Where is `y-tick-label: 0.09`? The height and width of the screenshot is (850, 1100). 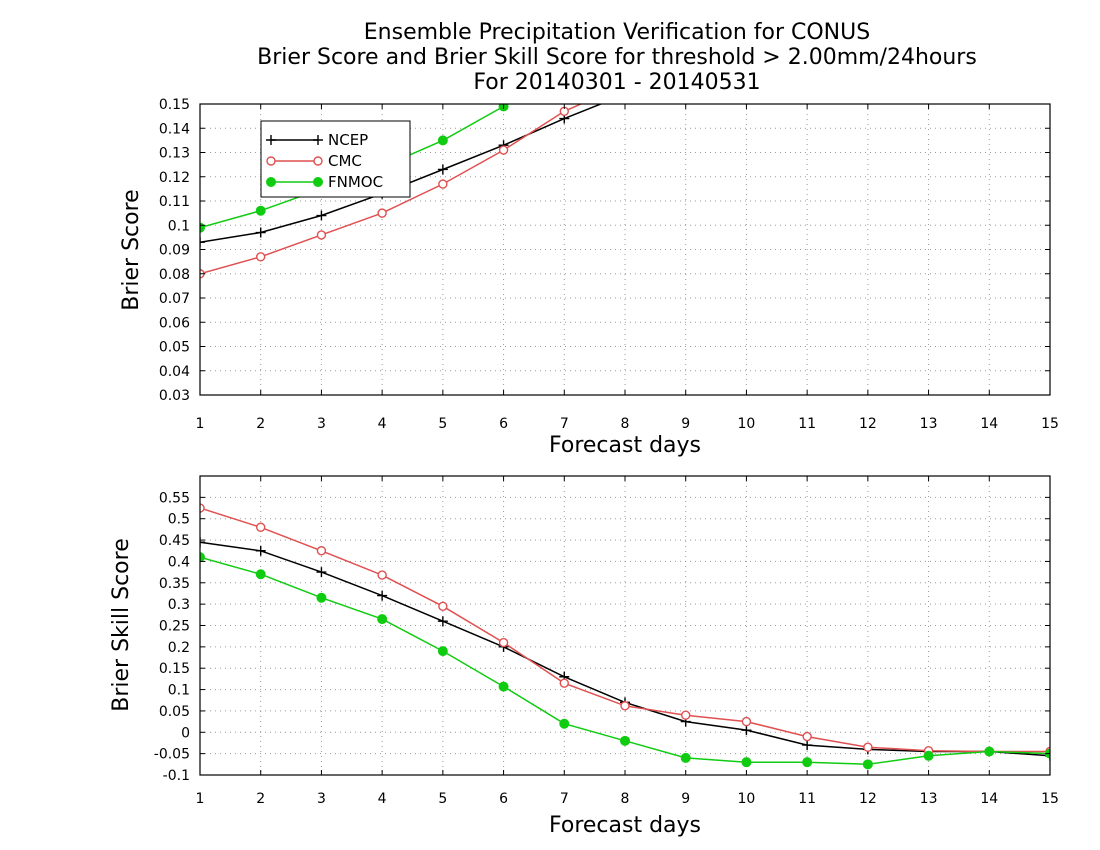 y-tick-label: 0.09 is located at coordinates (174, 251).